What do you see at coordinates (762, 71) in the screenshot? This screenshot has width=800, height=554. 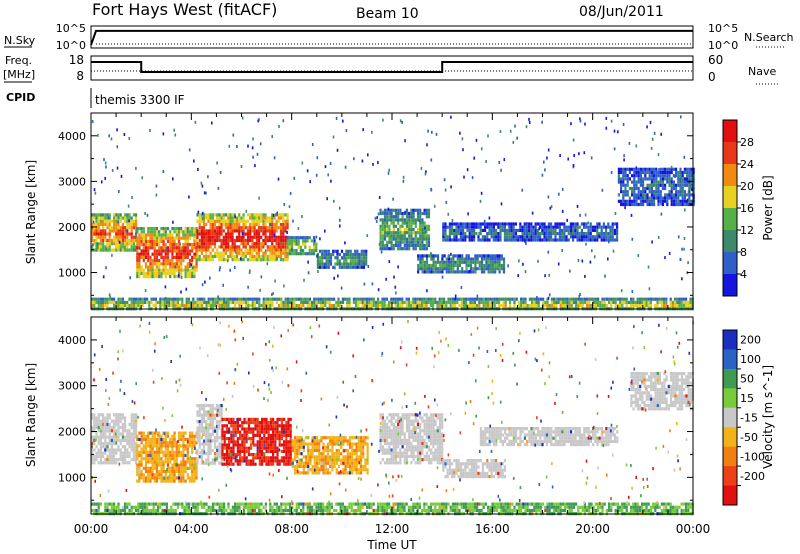 I see `nave-label: Nave` at bounding box center [762, 71].